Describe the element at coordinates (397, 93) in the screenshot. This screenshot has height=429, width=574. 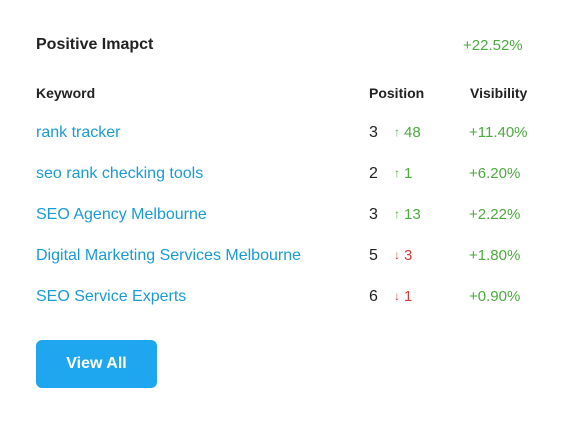
I see `column-header-position: Position` at that location.